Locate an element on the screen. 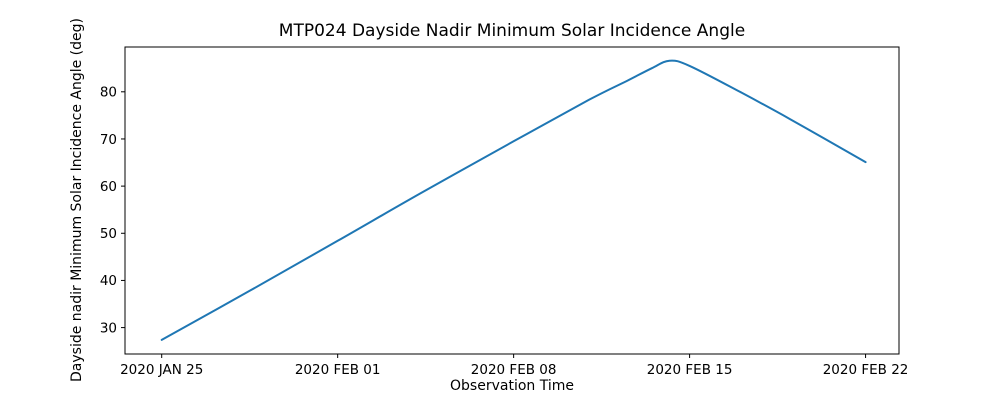  y-tick-label: 30 is located at coordinates (108, 328).